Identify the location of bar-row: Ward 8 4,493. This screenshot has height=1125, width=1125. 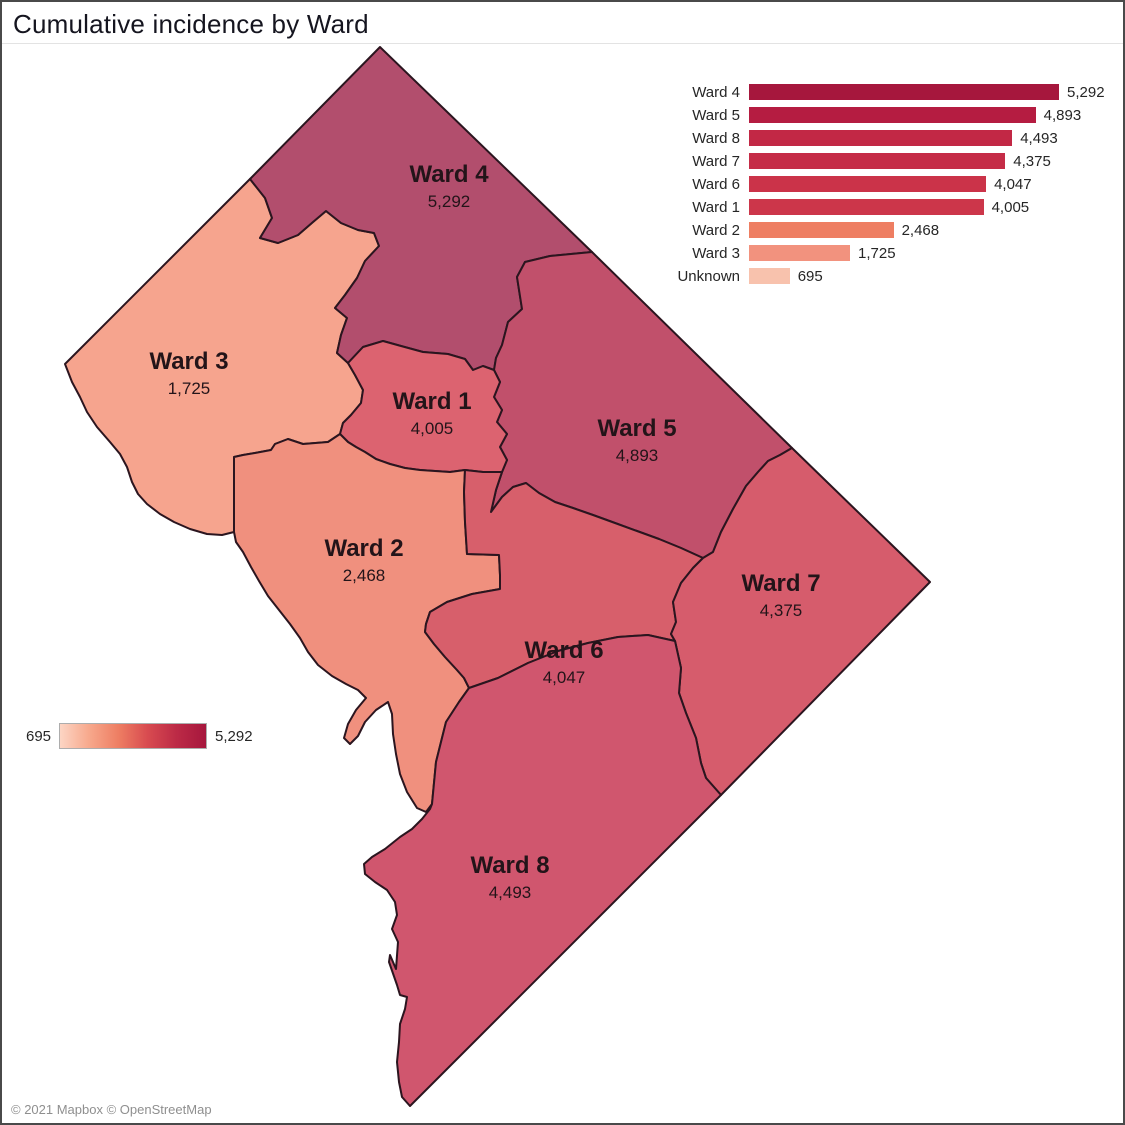
(887, 138).